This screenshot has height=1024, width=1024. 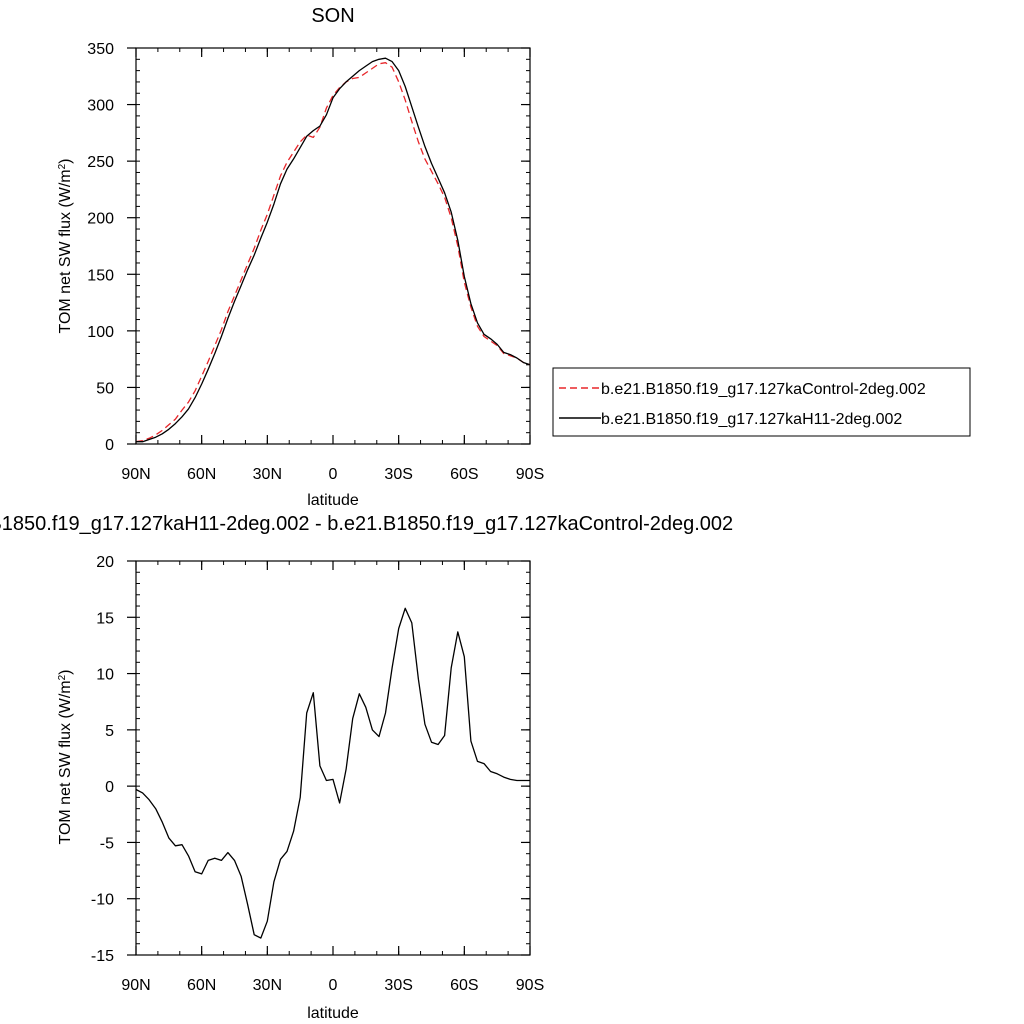 What do you see at coordinates (100, 332) in the screenshot?
I see `y-tick-label: 100` at bounding box center [100, 332].